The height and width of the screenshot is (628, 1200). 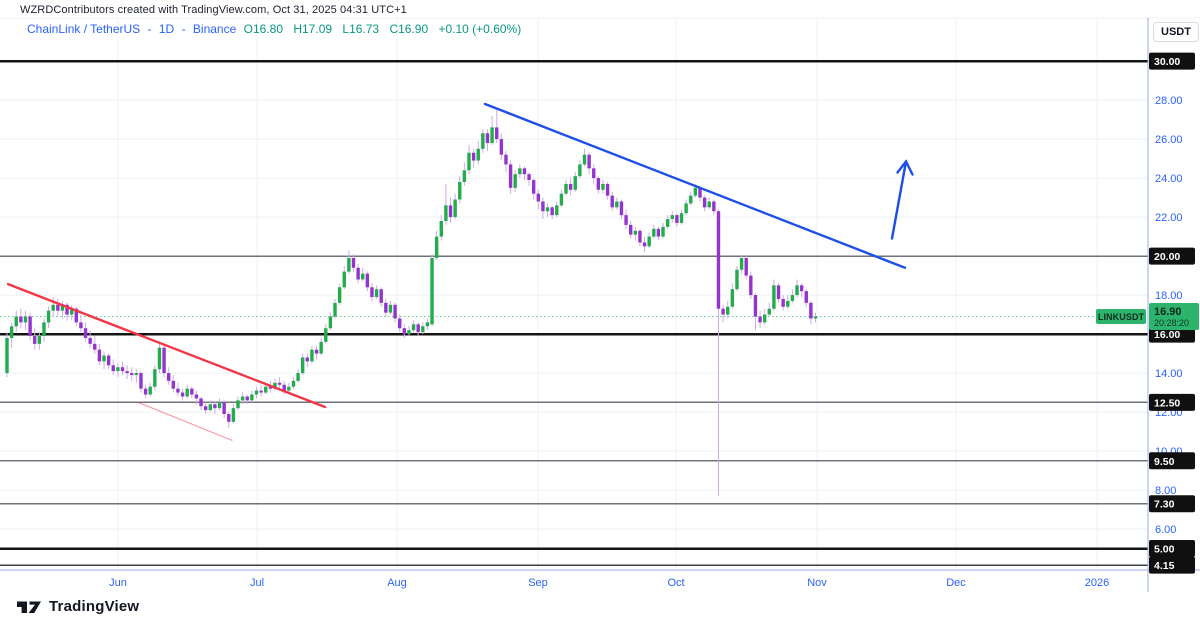 I want to click on svg-text: 16.00, so click(x=1167, y=335).